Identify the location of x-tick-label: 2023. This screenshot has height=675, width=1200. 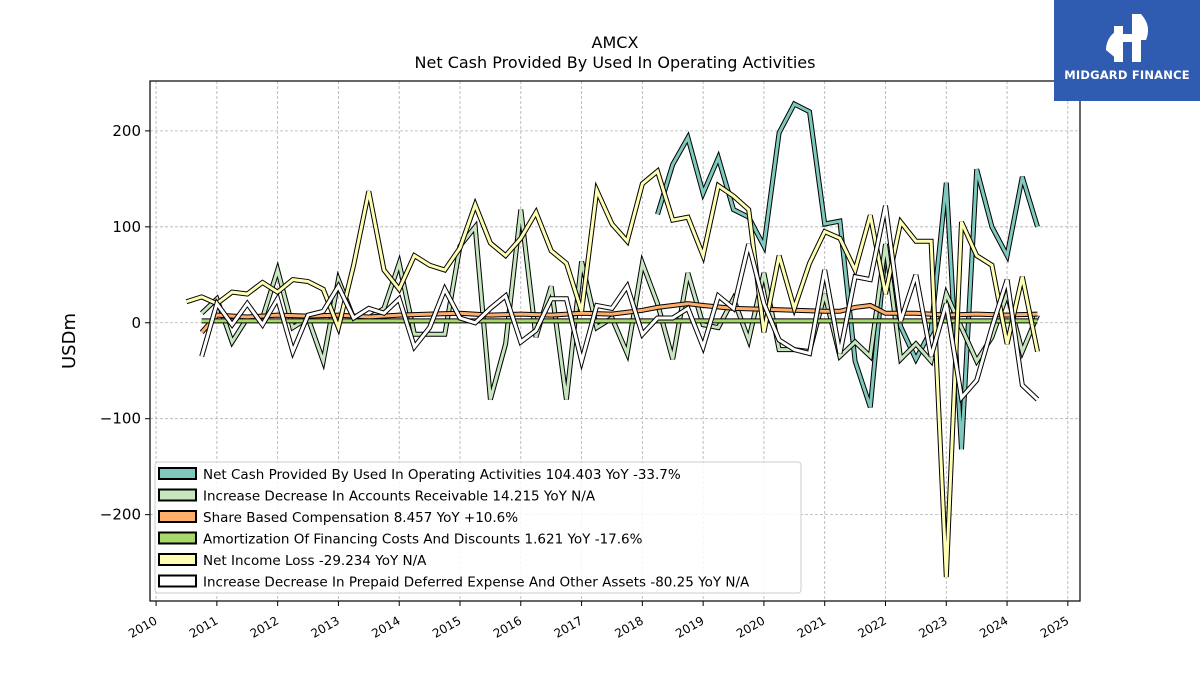
(932, 626).